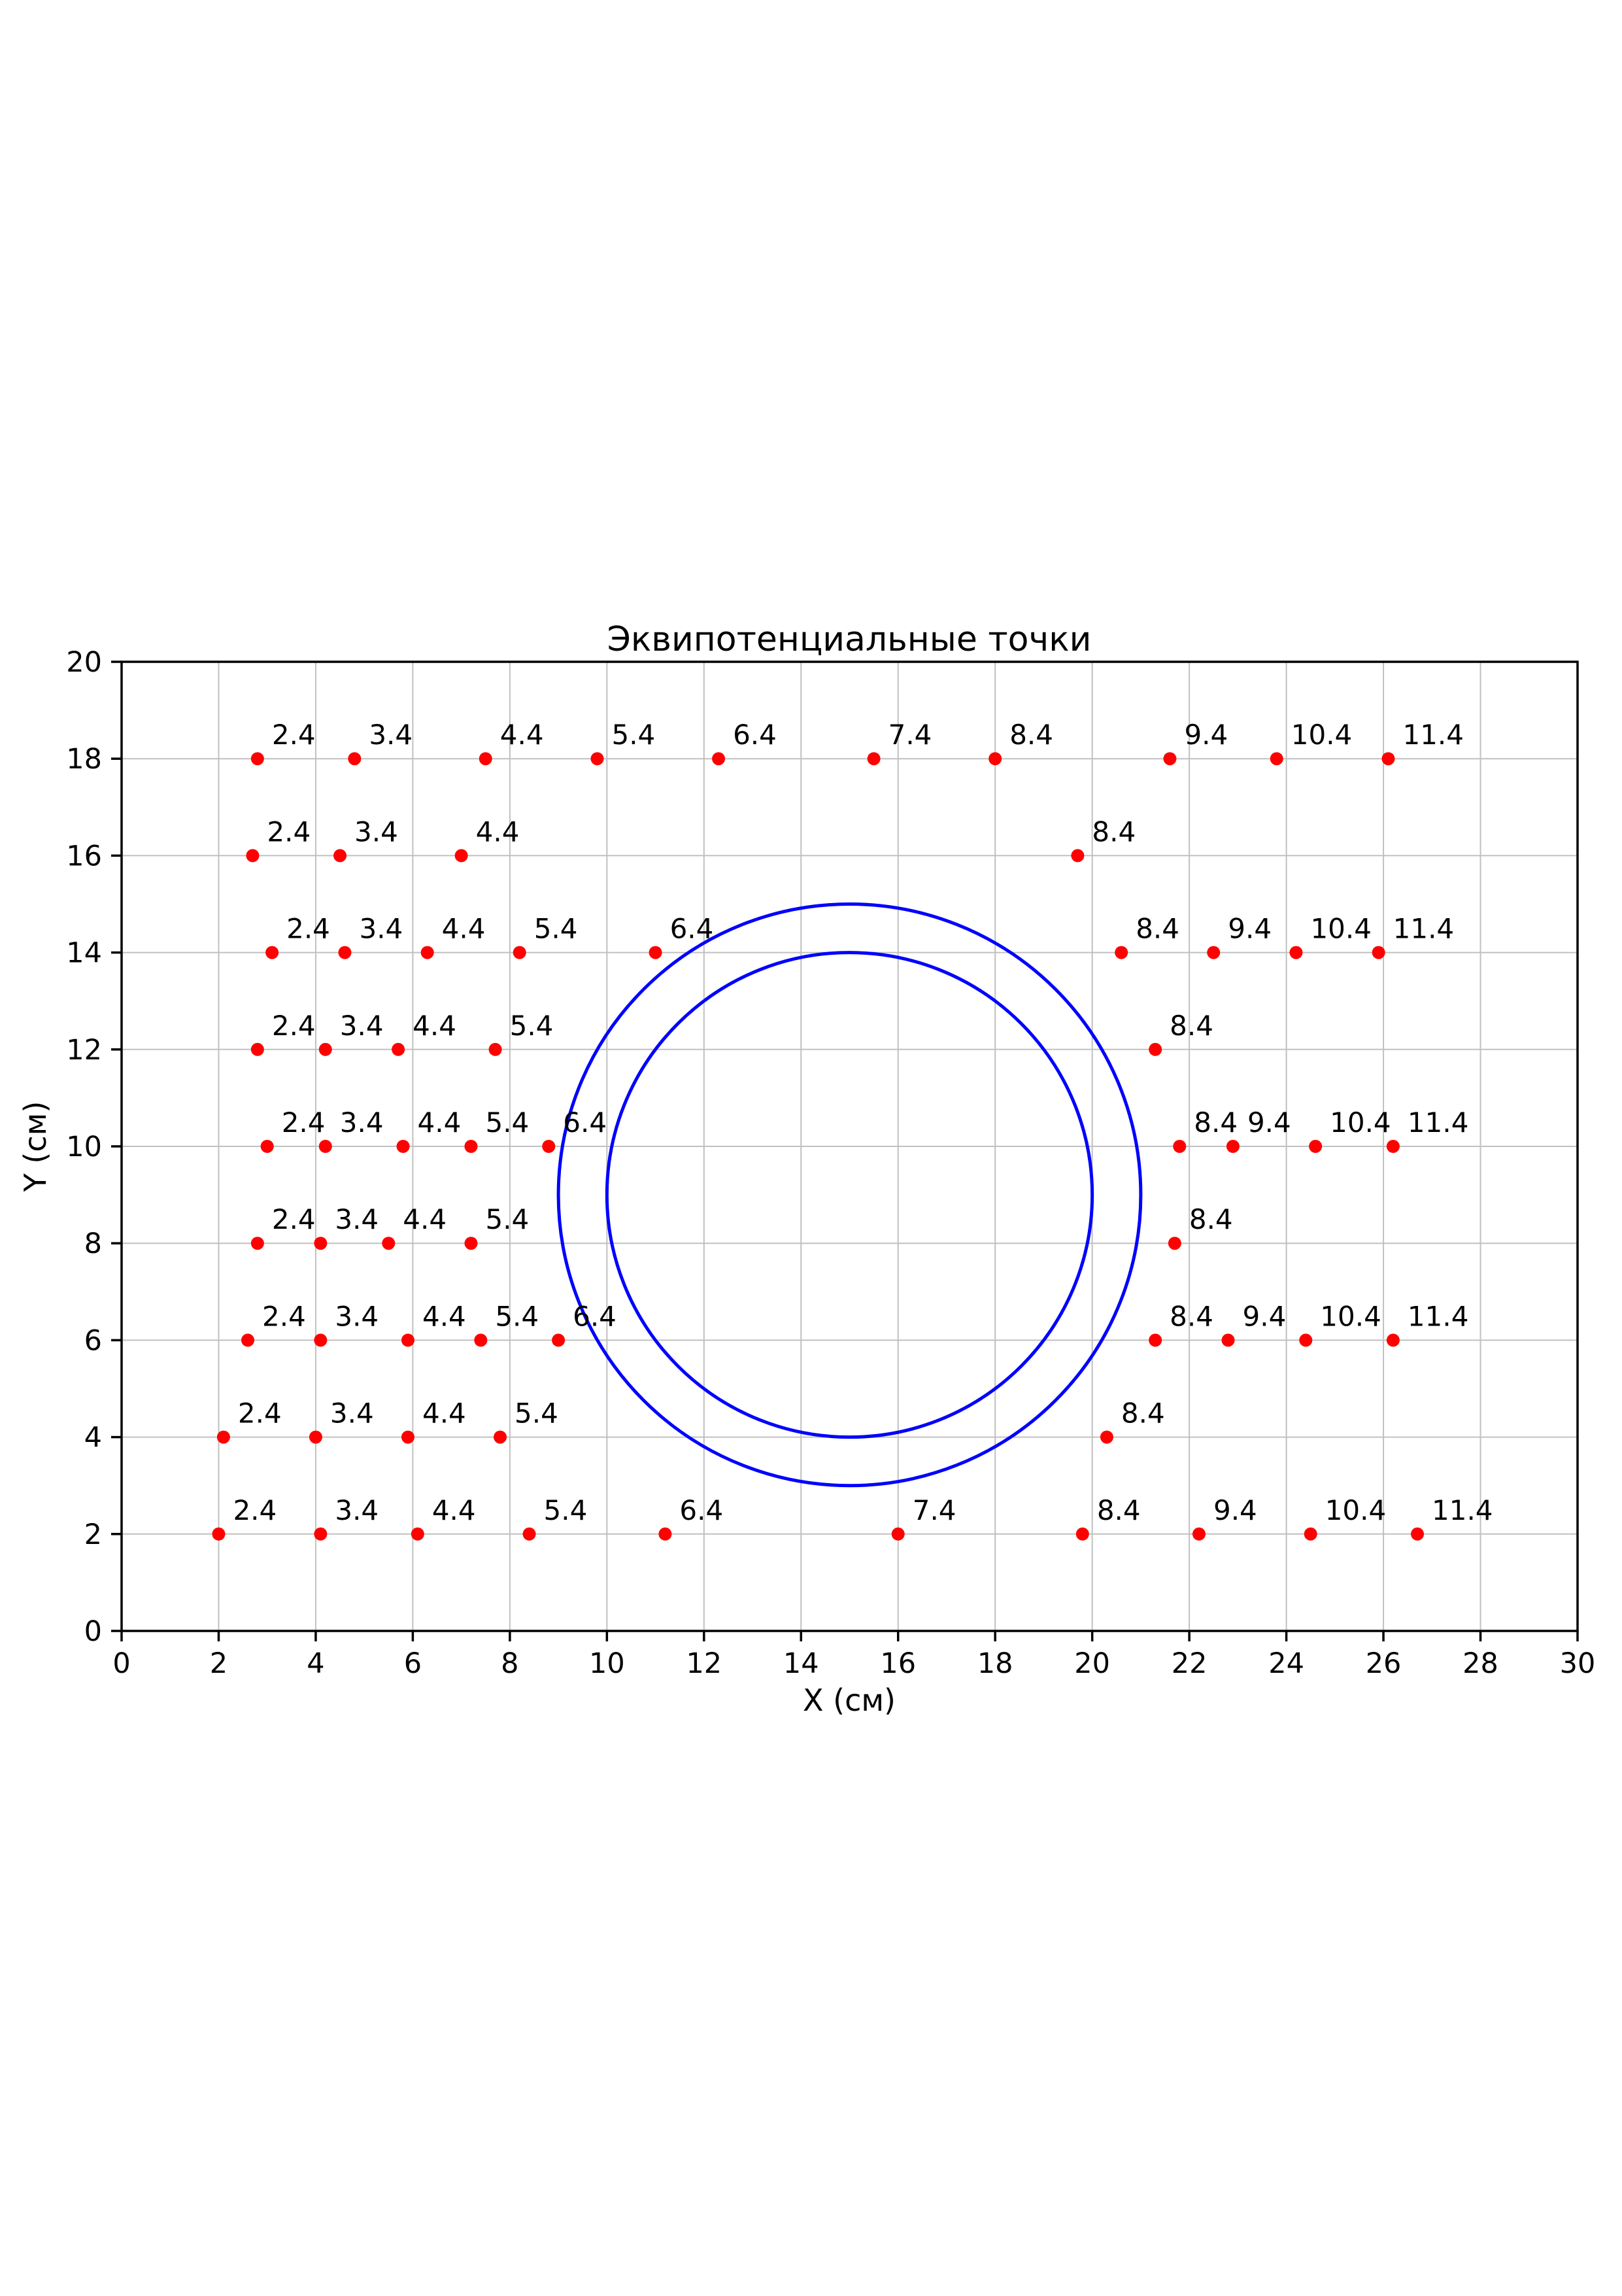  What do you see at coordinates (1190, 1664) in the screenshot?
I see `x-tick-label: 22` at bounding box center [1190, 1664].